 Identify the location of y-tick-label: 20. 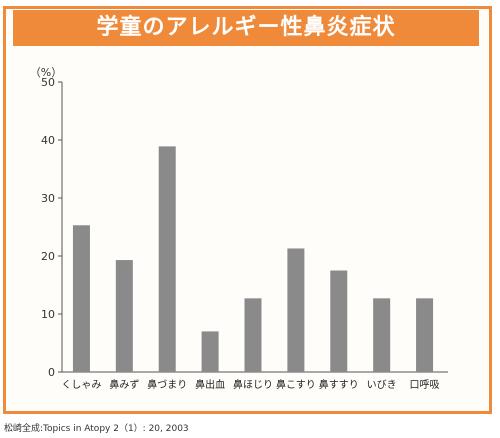
(48, 256).